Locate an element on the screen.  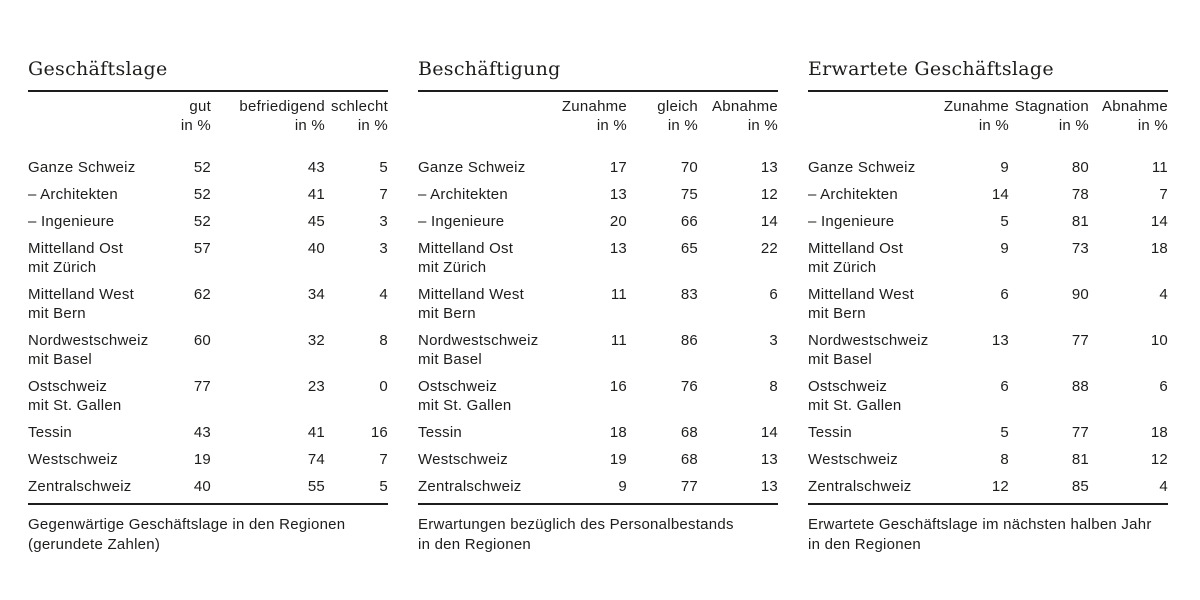
value-cell: 22 is located at coordinates (769, 248).